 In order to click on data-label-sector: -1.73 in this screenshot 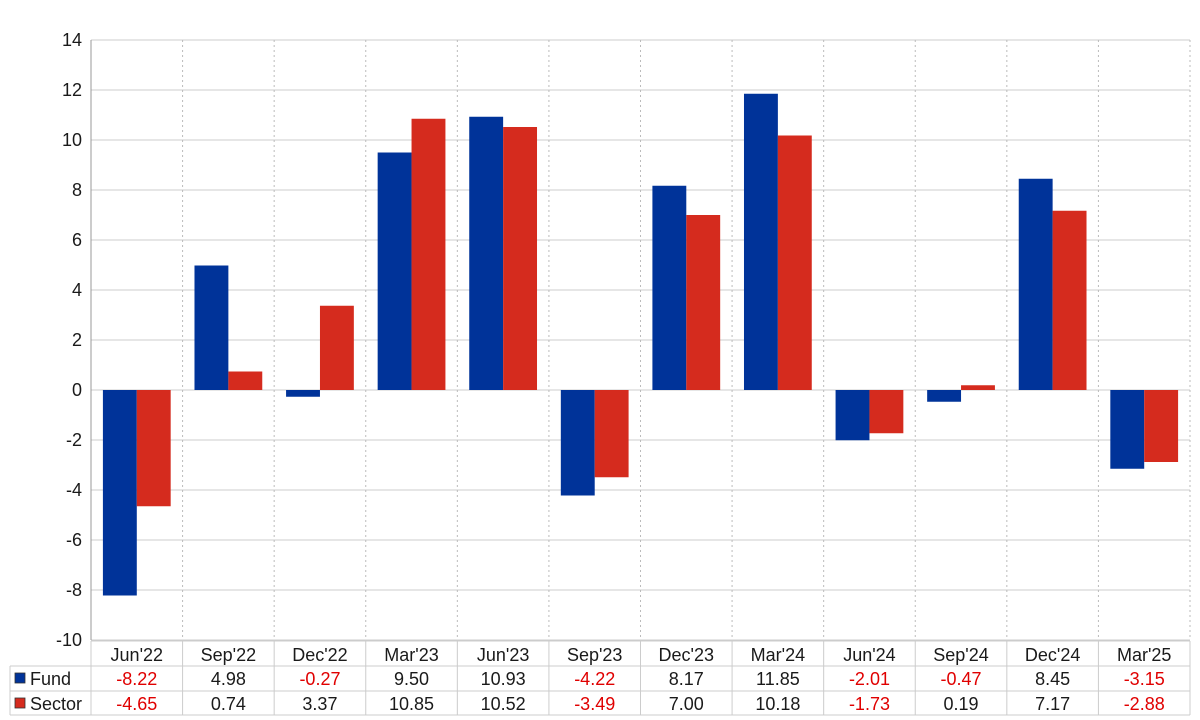, I will do `click(869, 704)`.